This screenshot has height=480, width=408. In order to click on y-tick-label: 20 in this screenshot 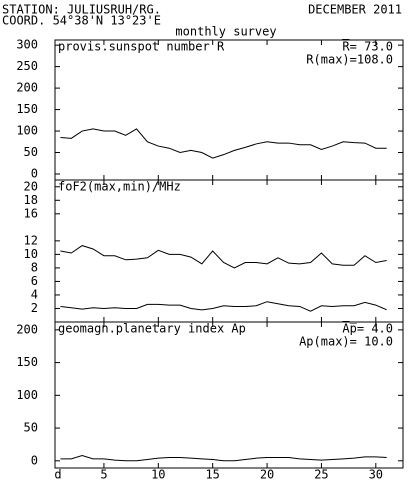, I will do `click(31, 186)`.